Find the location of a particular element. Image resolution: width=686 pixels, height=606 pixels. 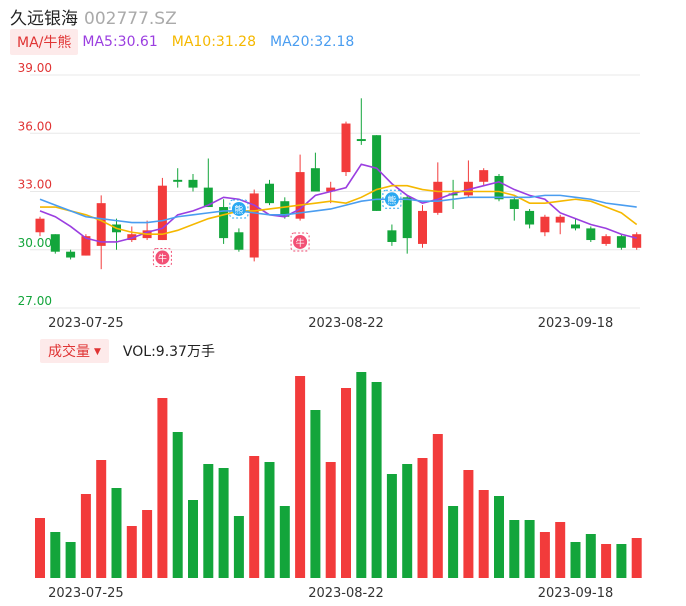

ma10-label: MA10:31.28 is located at coordinates (214, 42).